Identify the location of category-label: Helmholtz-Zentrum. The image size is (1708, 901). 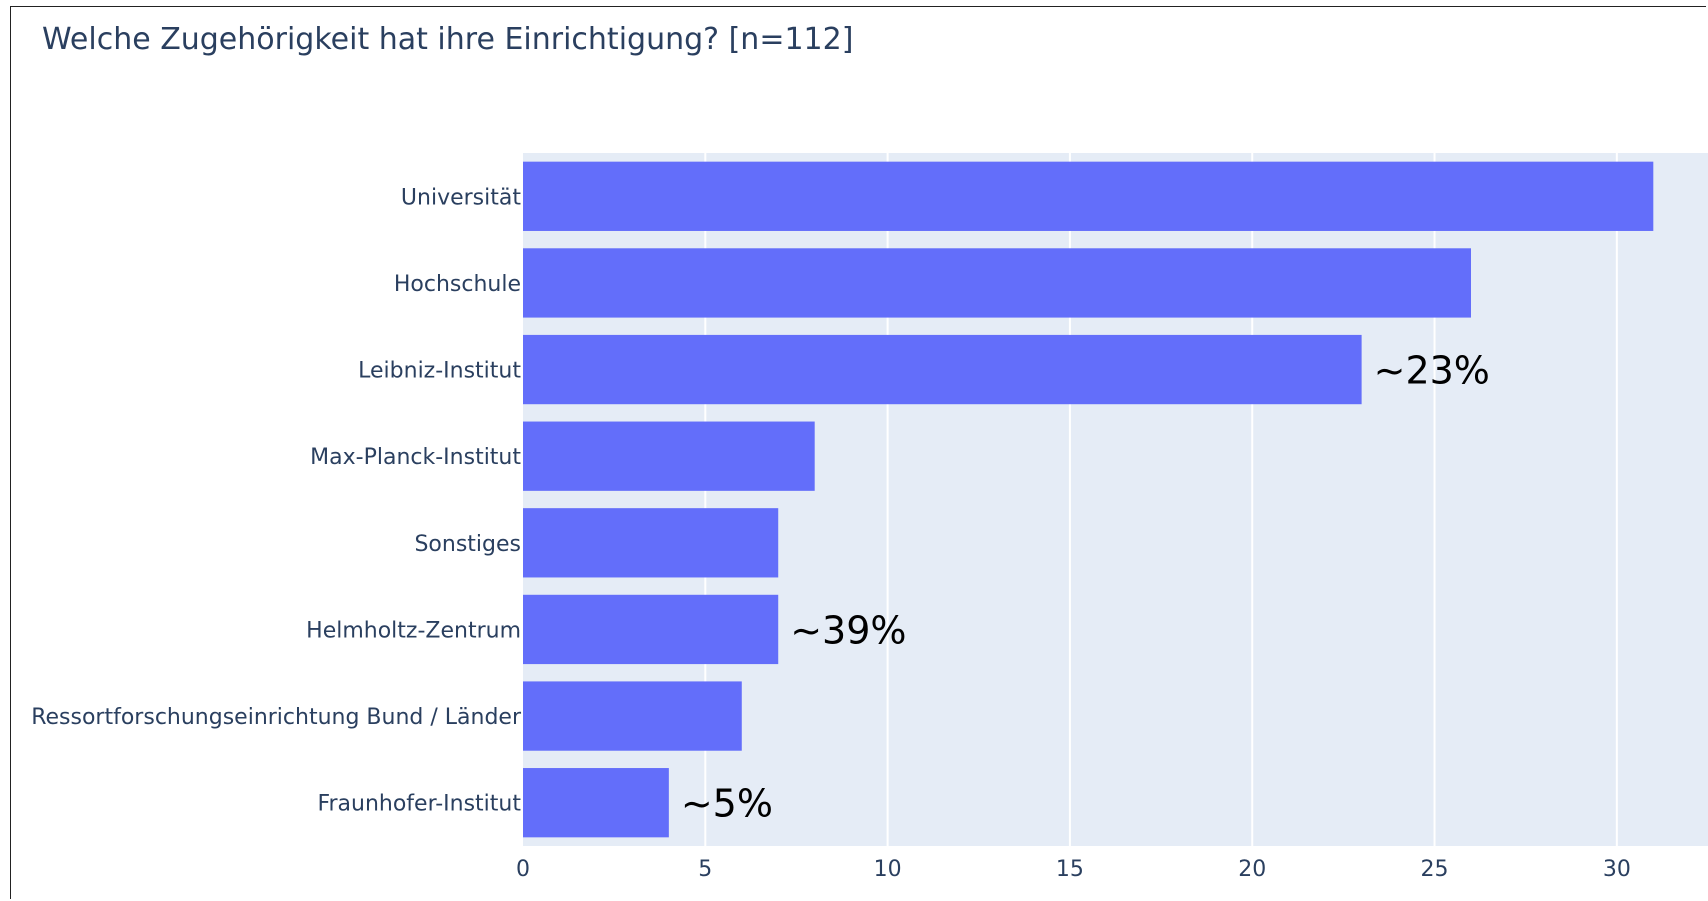
(413, 630).